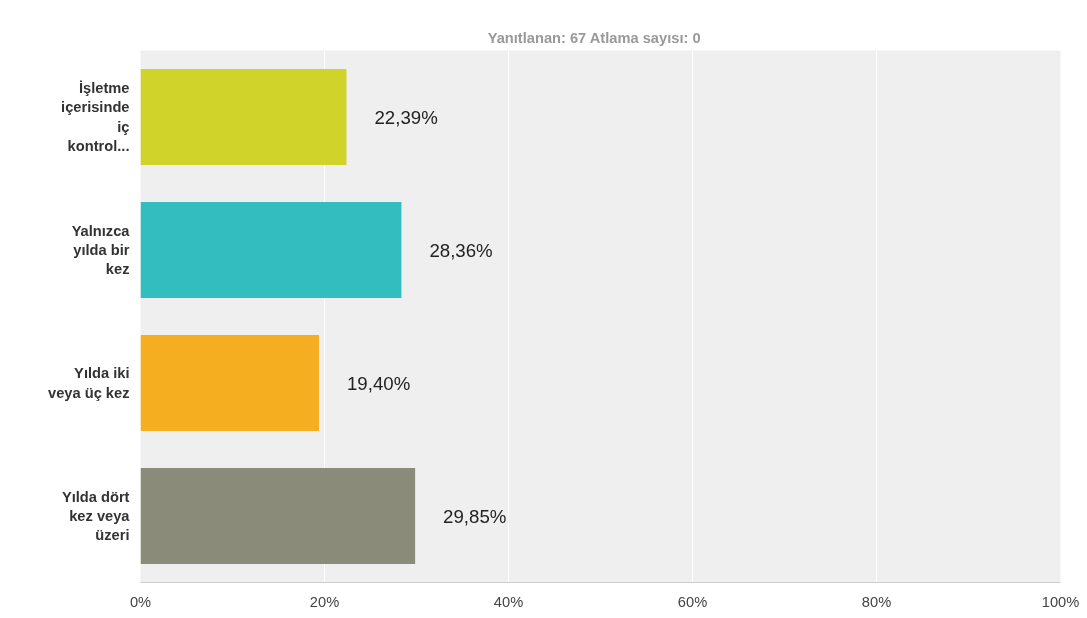 This screenshot has height=618, width=1087. I want to click on data-label: 22,39%, so click(406, 117).